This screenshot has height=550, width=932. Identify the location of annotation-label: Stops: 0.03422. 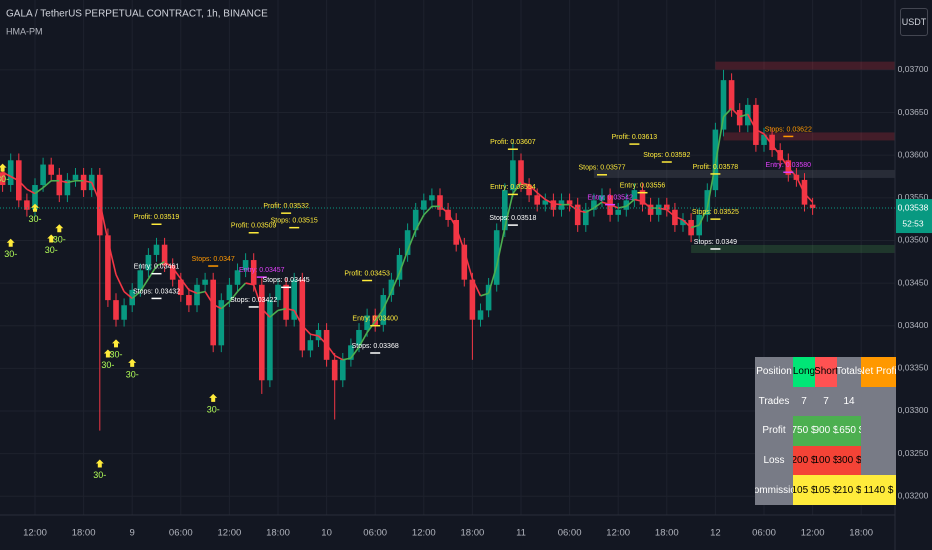
(253, 300).